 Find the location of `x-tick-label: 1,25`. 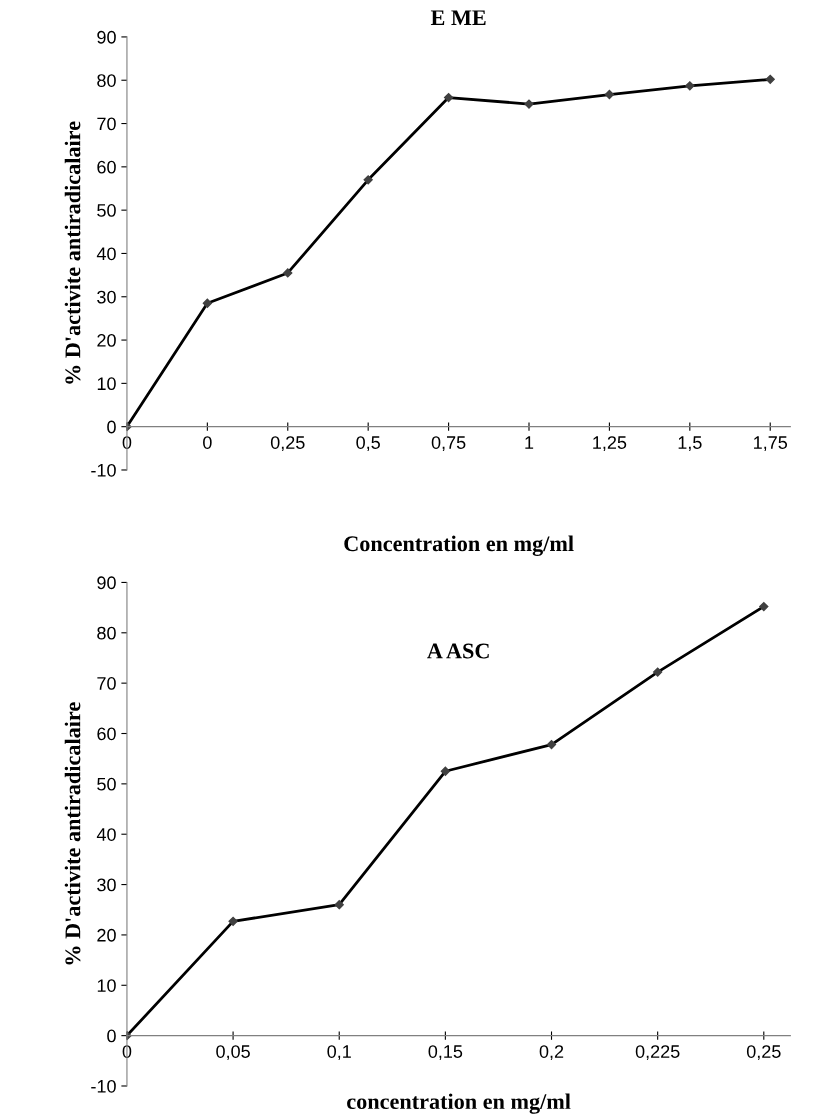

x-tick-label: 1,25 is located at coordinates (610, 444).